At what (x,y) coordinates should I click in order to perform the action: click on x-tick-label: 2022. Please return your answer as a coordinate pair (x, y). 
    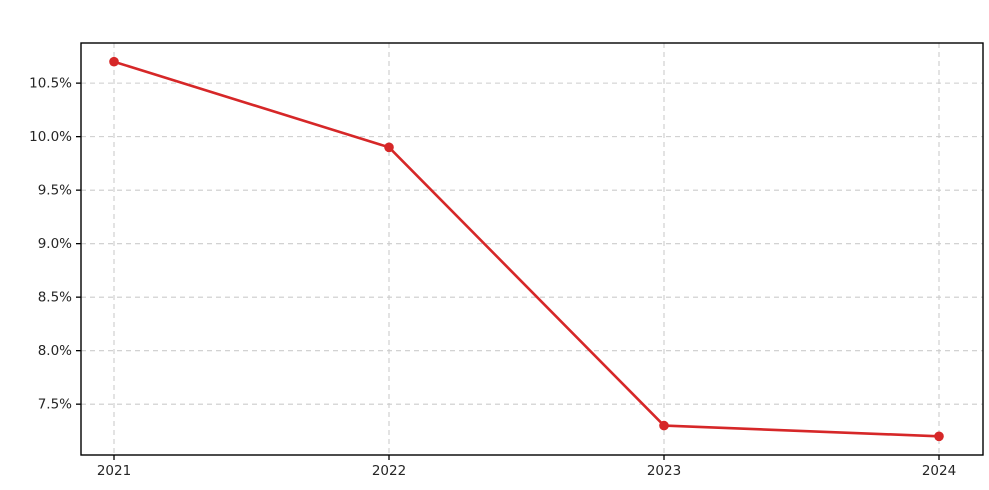
    Looking at the image, I should click on (389, 471).